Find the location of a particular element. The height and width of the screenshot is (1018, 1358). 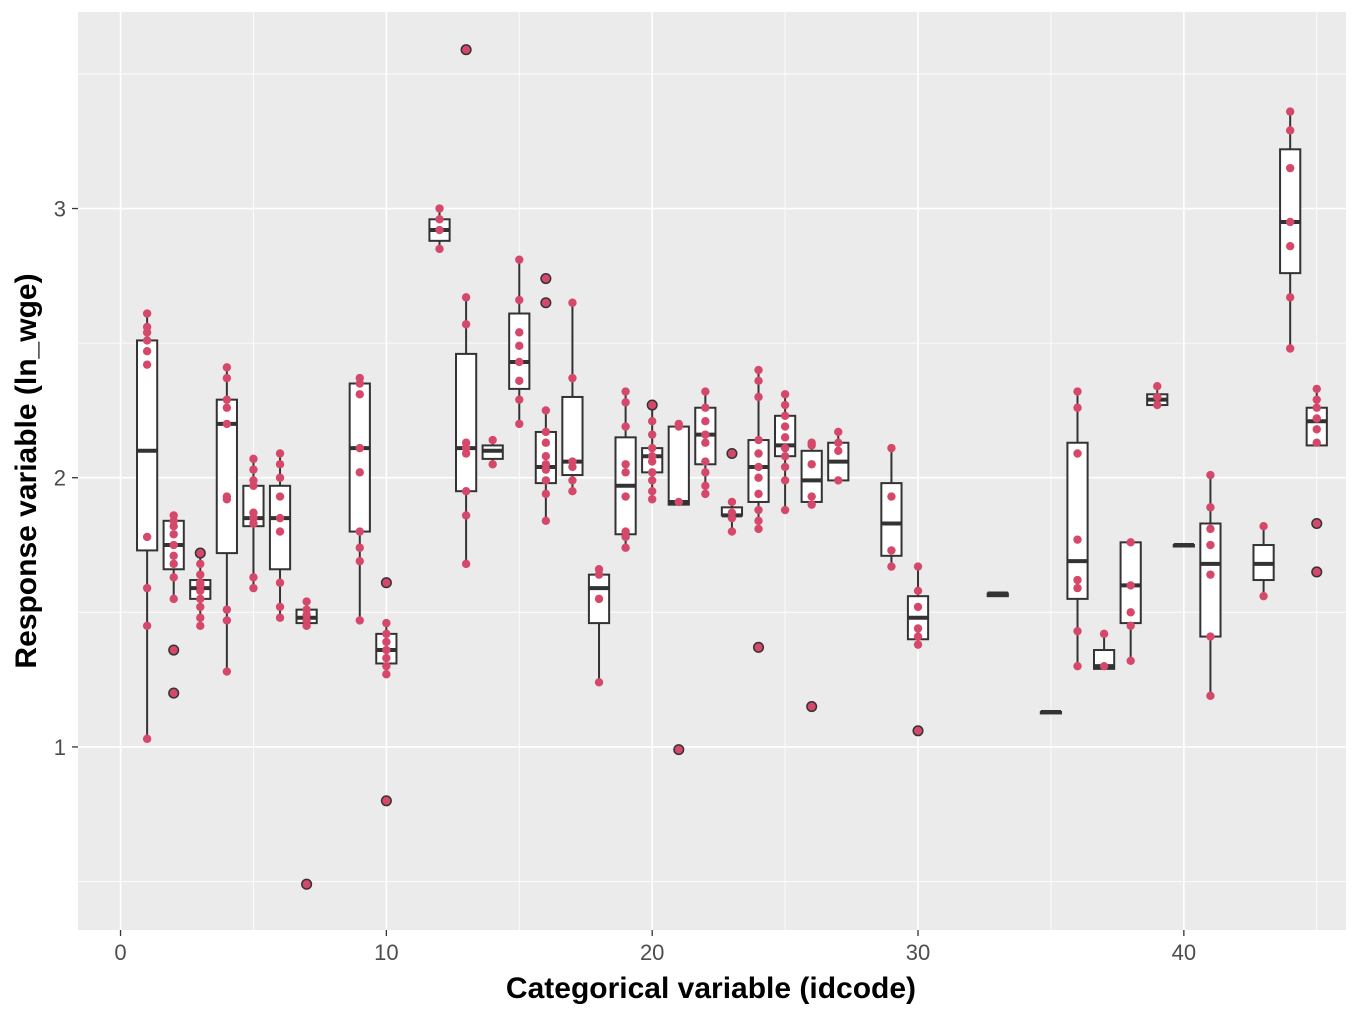

x-tick-label: 40 is located at coordinates (1184, 952).